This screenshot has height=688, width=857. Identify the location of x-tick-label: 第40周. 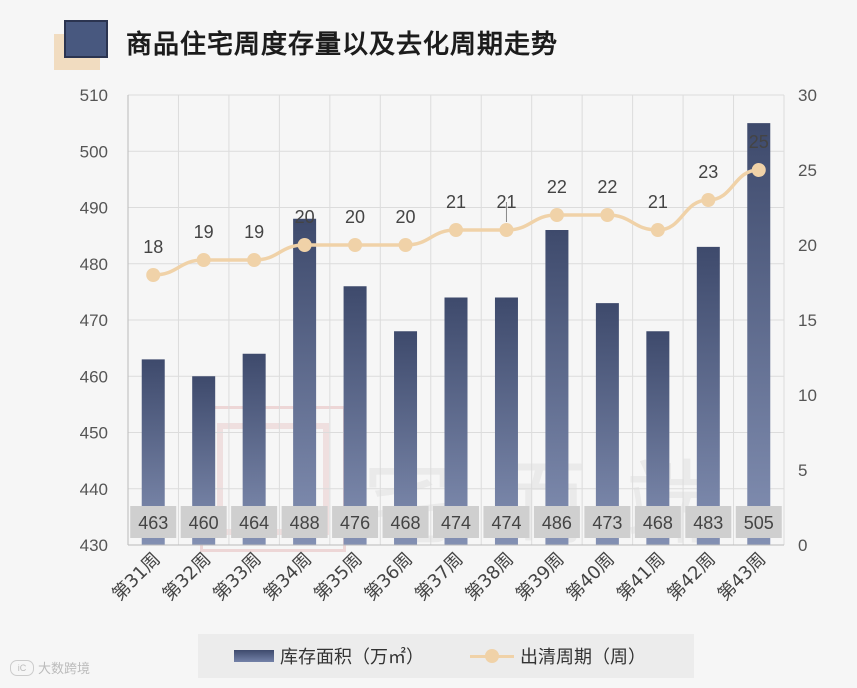
(590, 577).